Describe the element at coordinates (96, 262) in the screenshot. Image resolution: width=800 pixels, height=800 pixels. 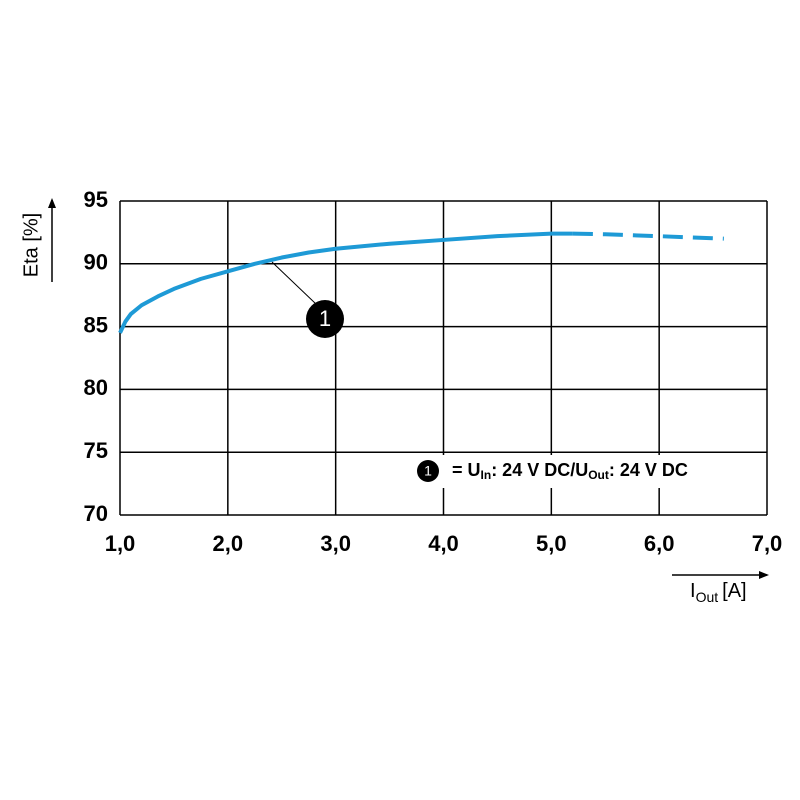
I see `y-tick-label: 90` at that location.